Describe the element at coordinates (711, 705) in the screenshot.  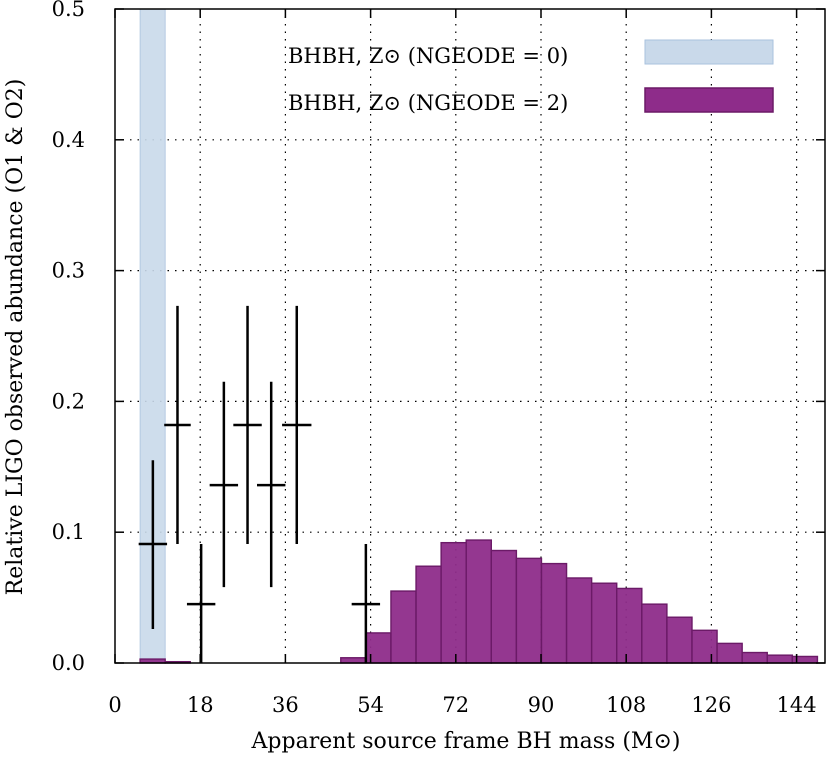
I see `x-tick-label: 126` at that location.